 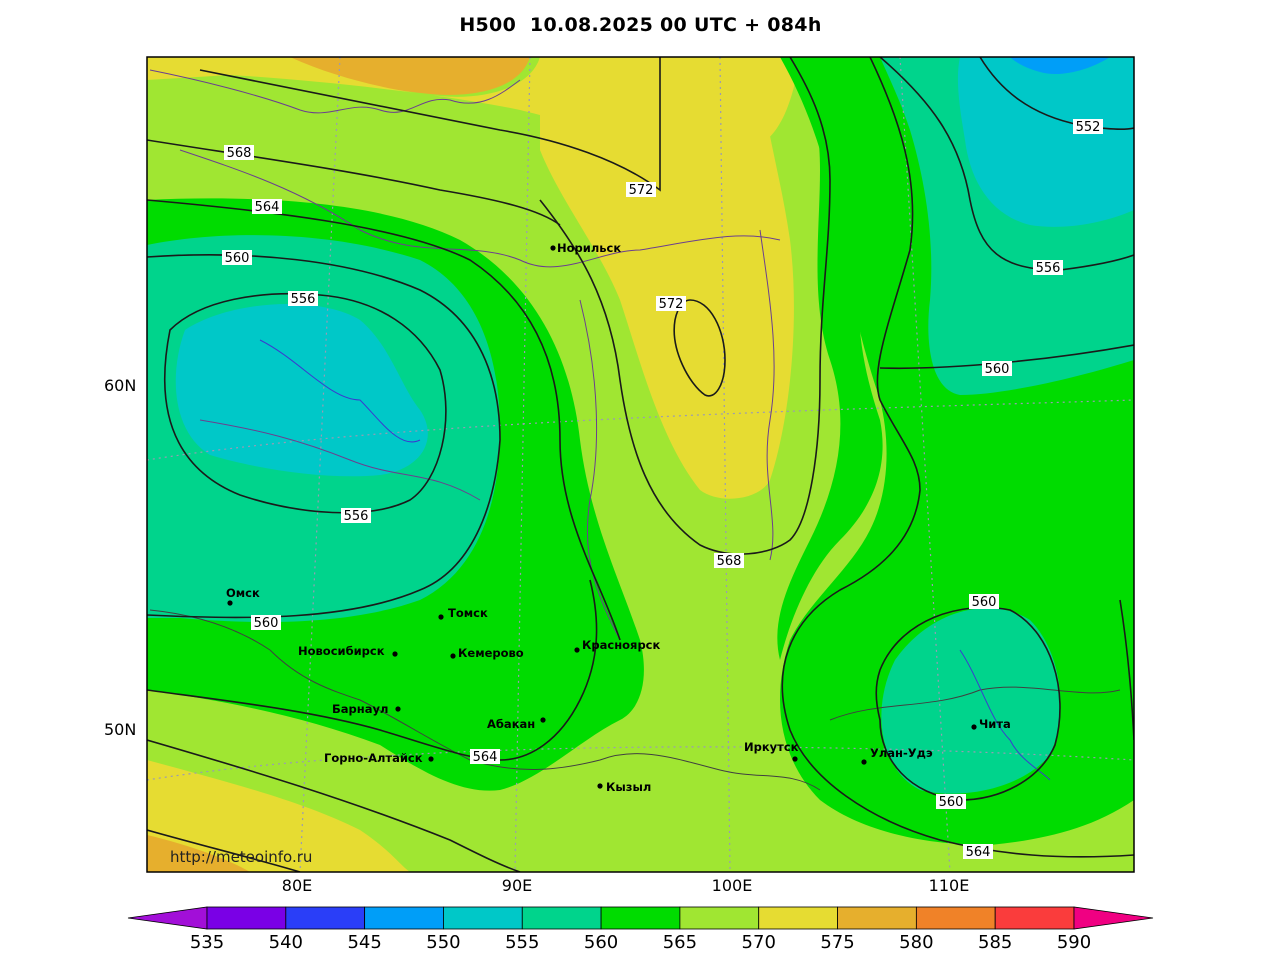 I want to click on colorbar-tick-label: 580, so click(x=916, y=942).